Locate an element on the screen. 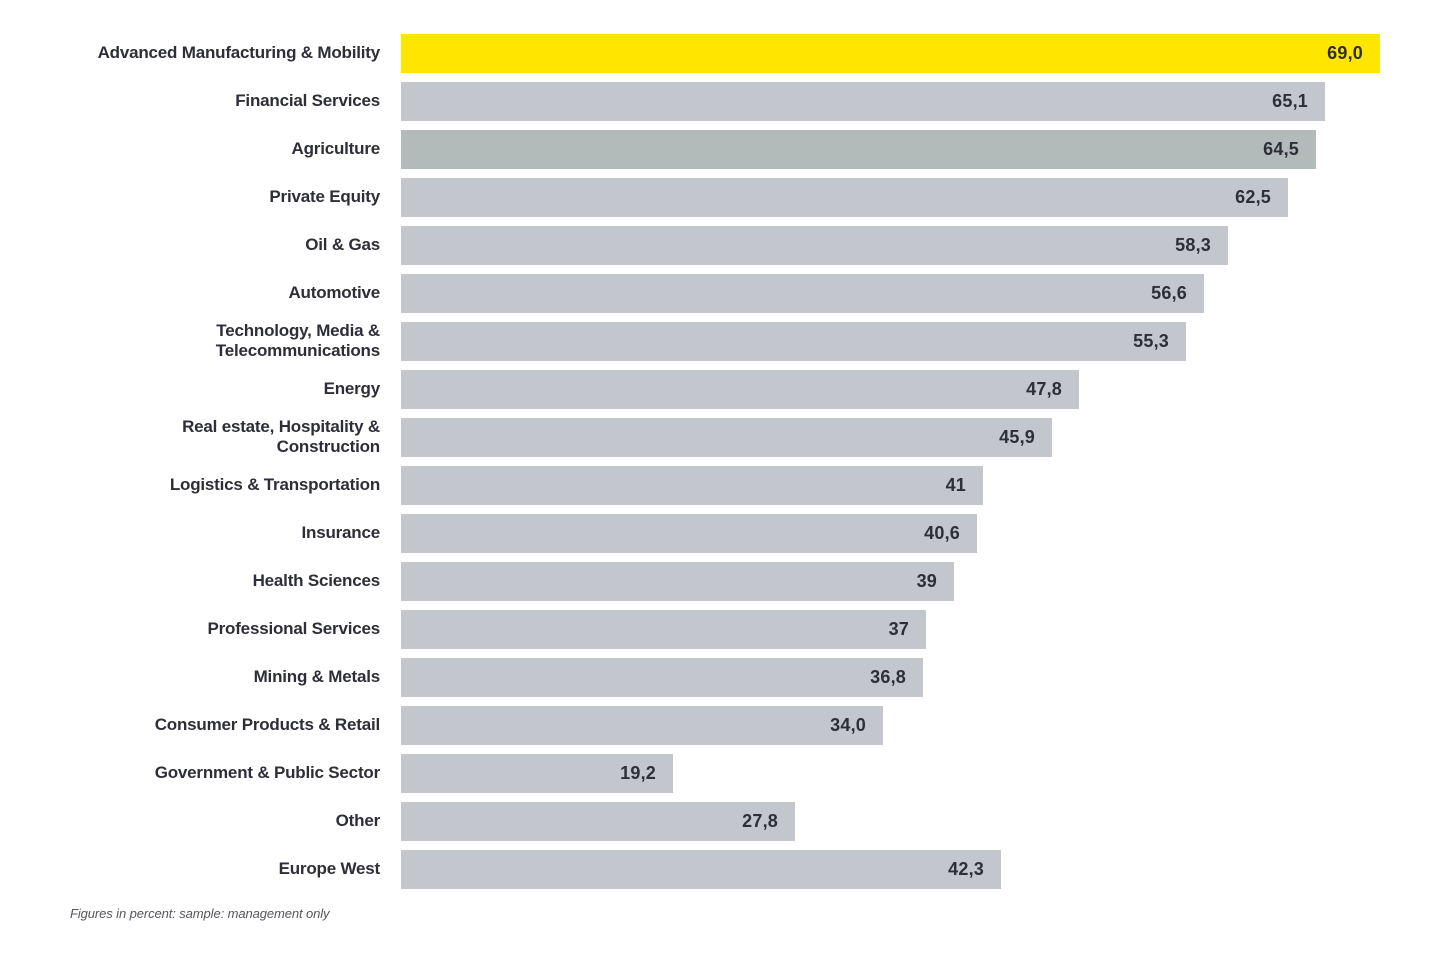  category-label: Logistics & Transportation is located at coordinates (274, 484).